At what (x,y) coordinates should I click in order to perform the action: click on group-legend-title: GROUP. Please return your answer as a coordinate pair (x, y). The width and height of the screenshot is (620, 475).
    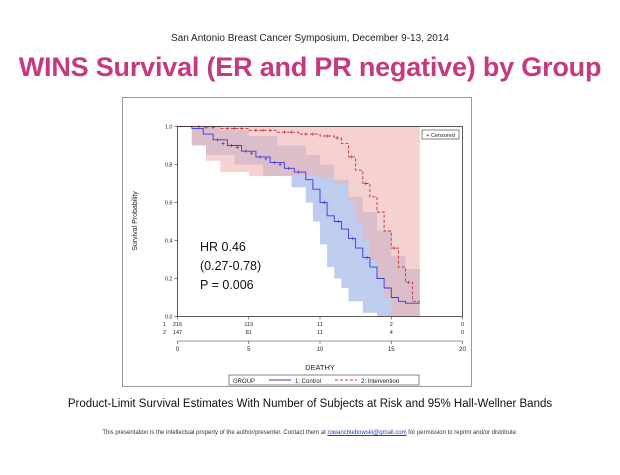
    Looking at the image, I should click on (244, 382).